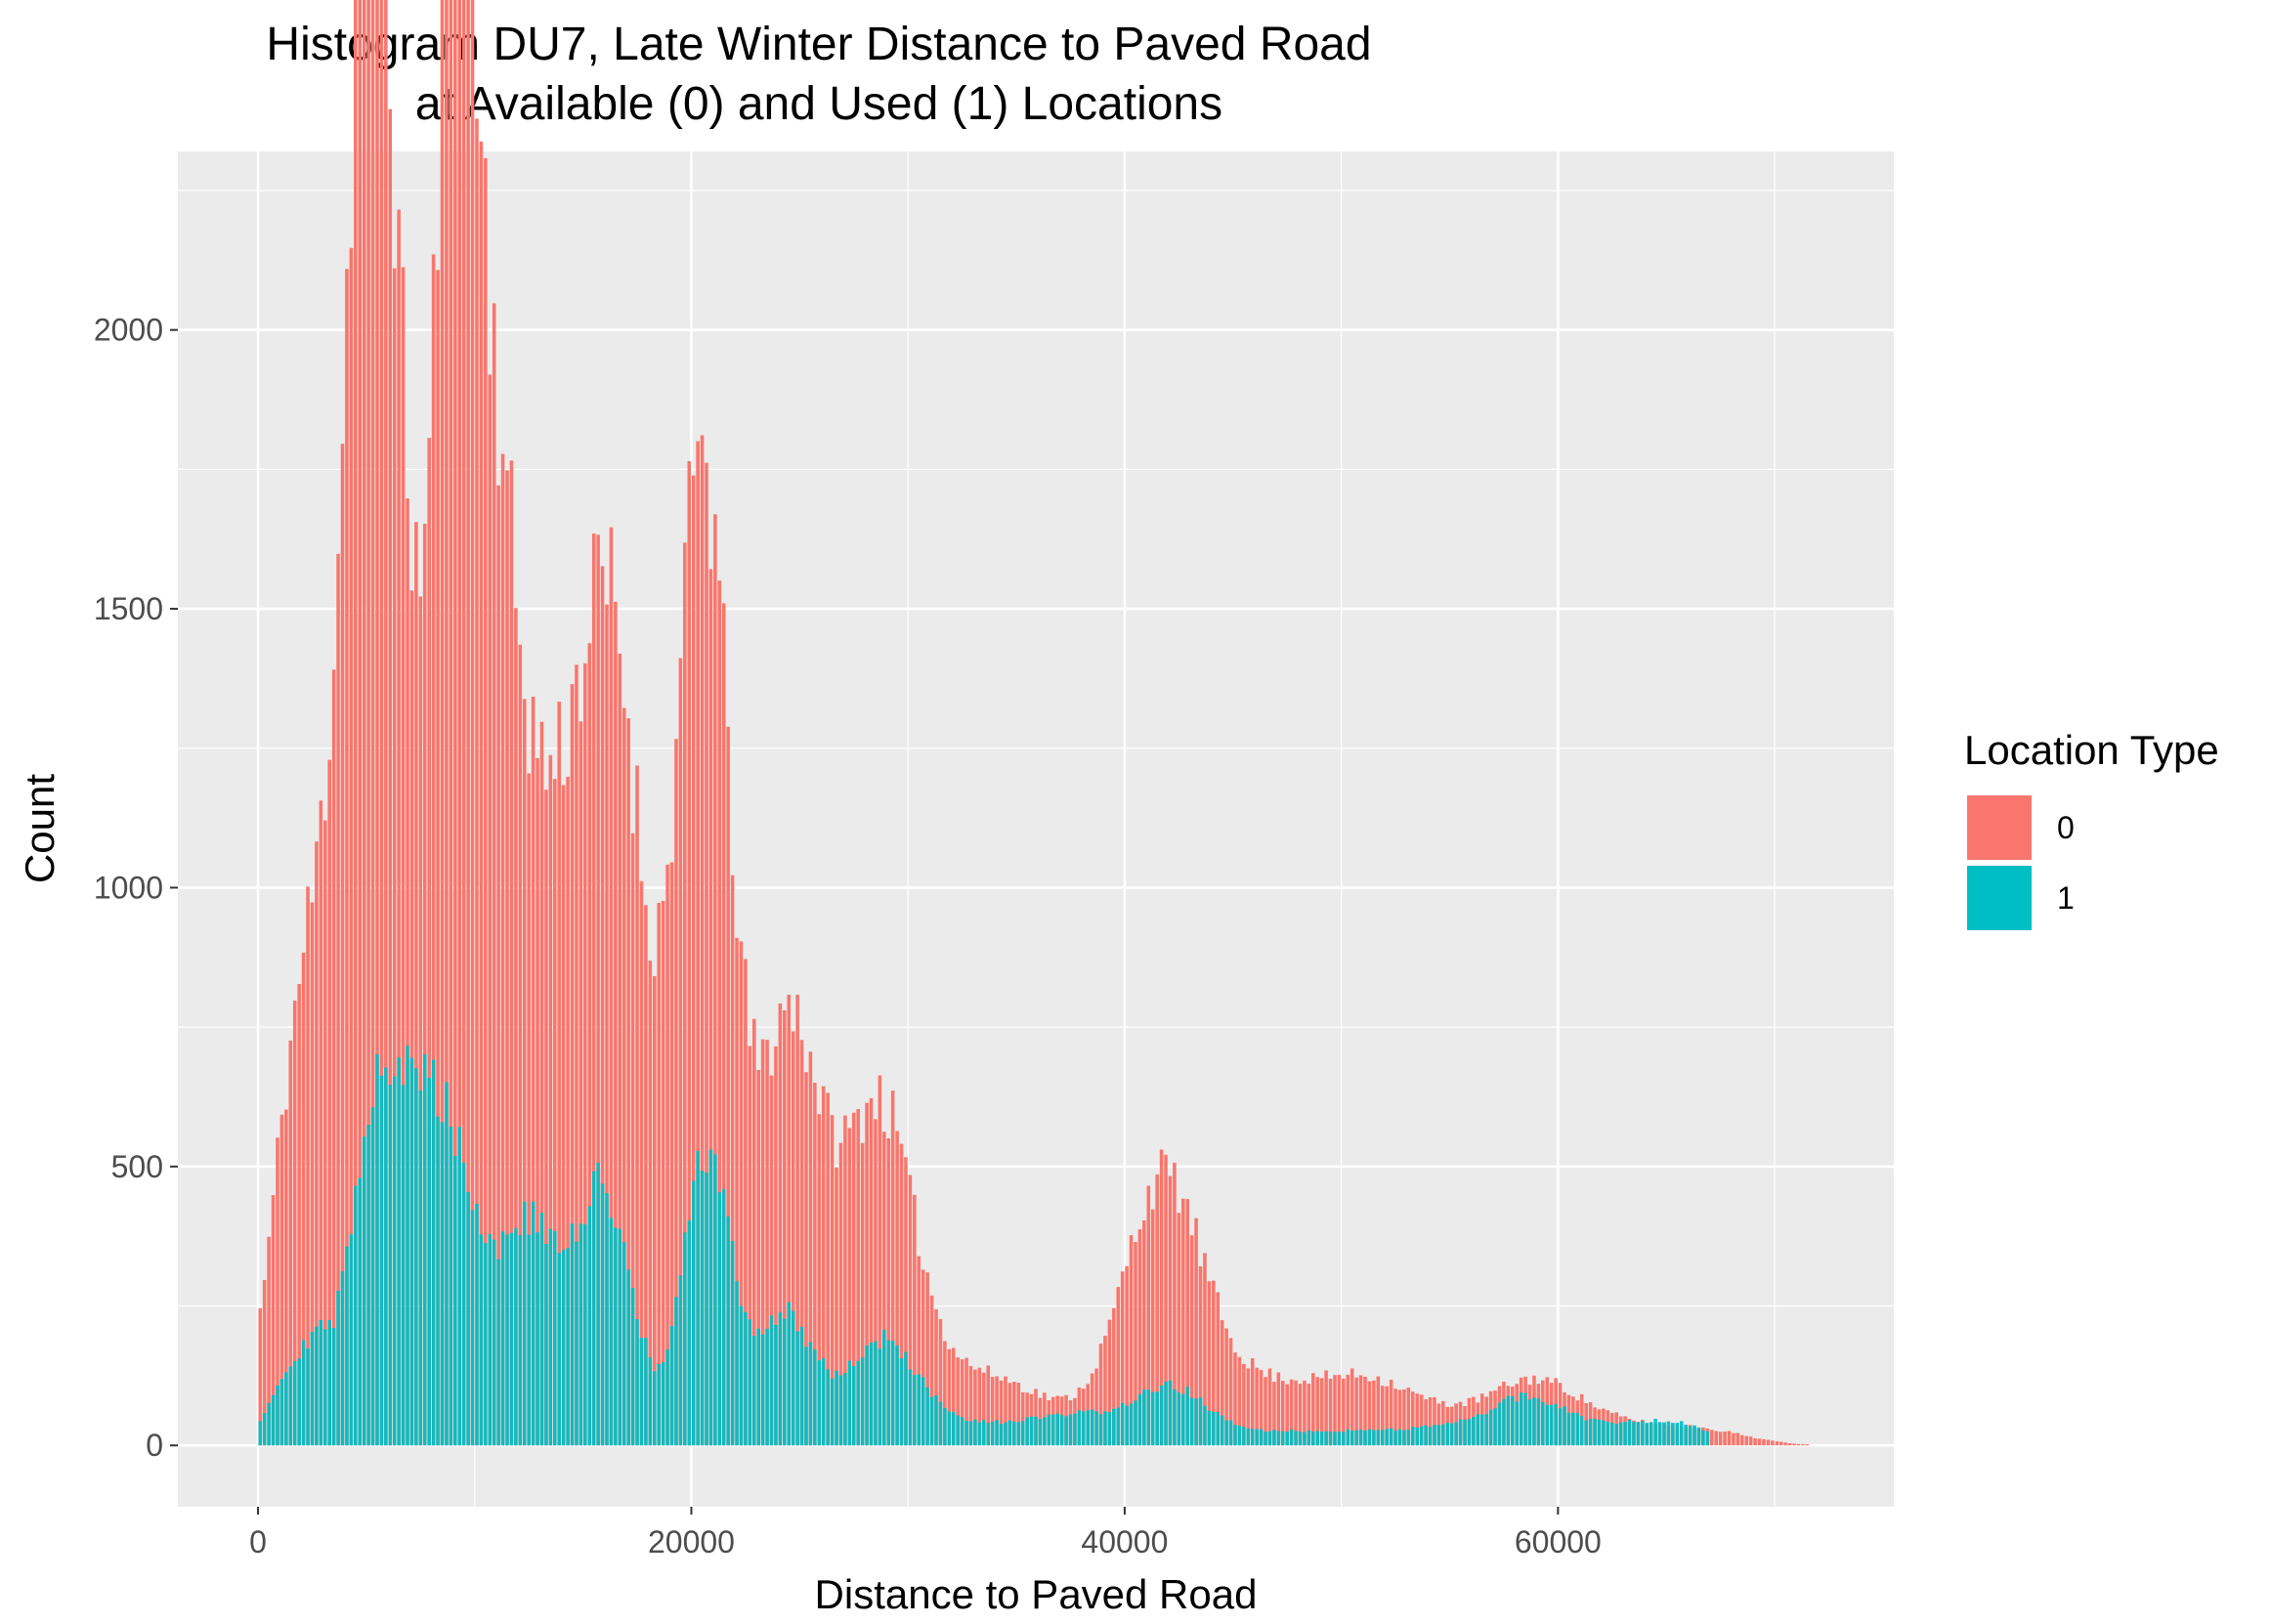 This screenshot has width=2271, height=1624. What do you see at coordinates (925, 1533) in the screenshot?
I see `x-axis: 0 20000 40000 60000` at bounding box center [925, 1533].